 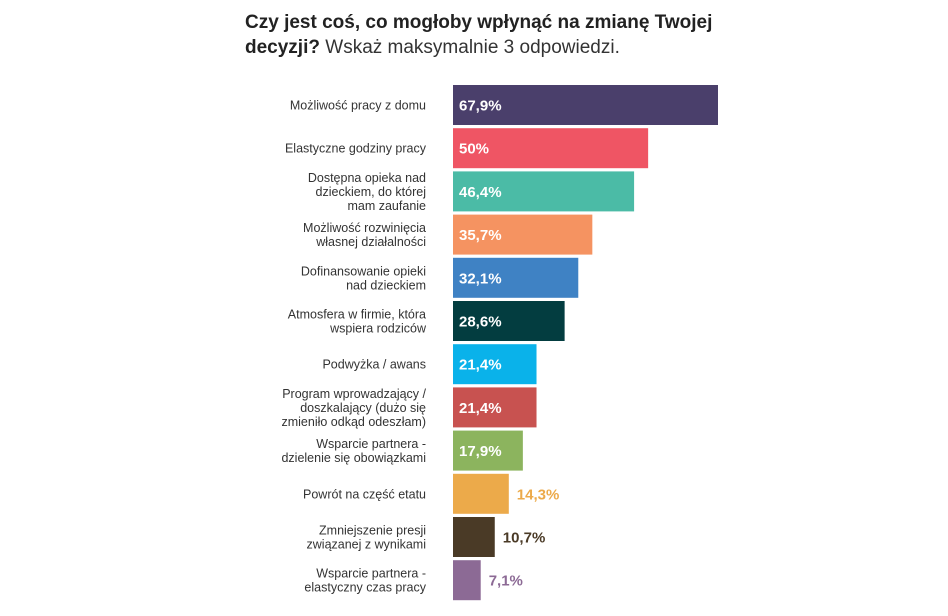 What do you see at coordinates (364, 494) in the screenshot?
I see `category-label: Powrót na część etatu` at bounding box center [364, 494].